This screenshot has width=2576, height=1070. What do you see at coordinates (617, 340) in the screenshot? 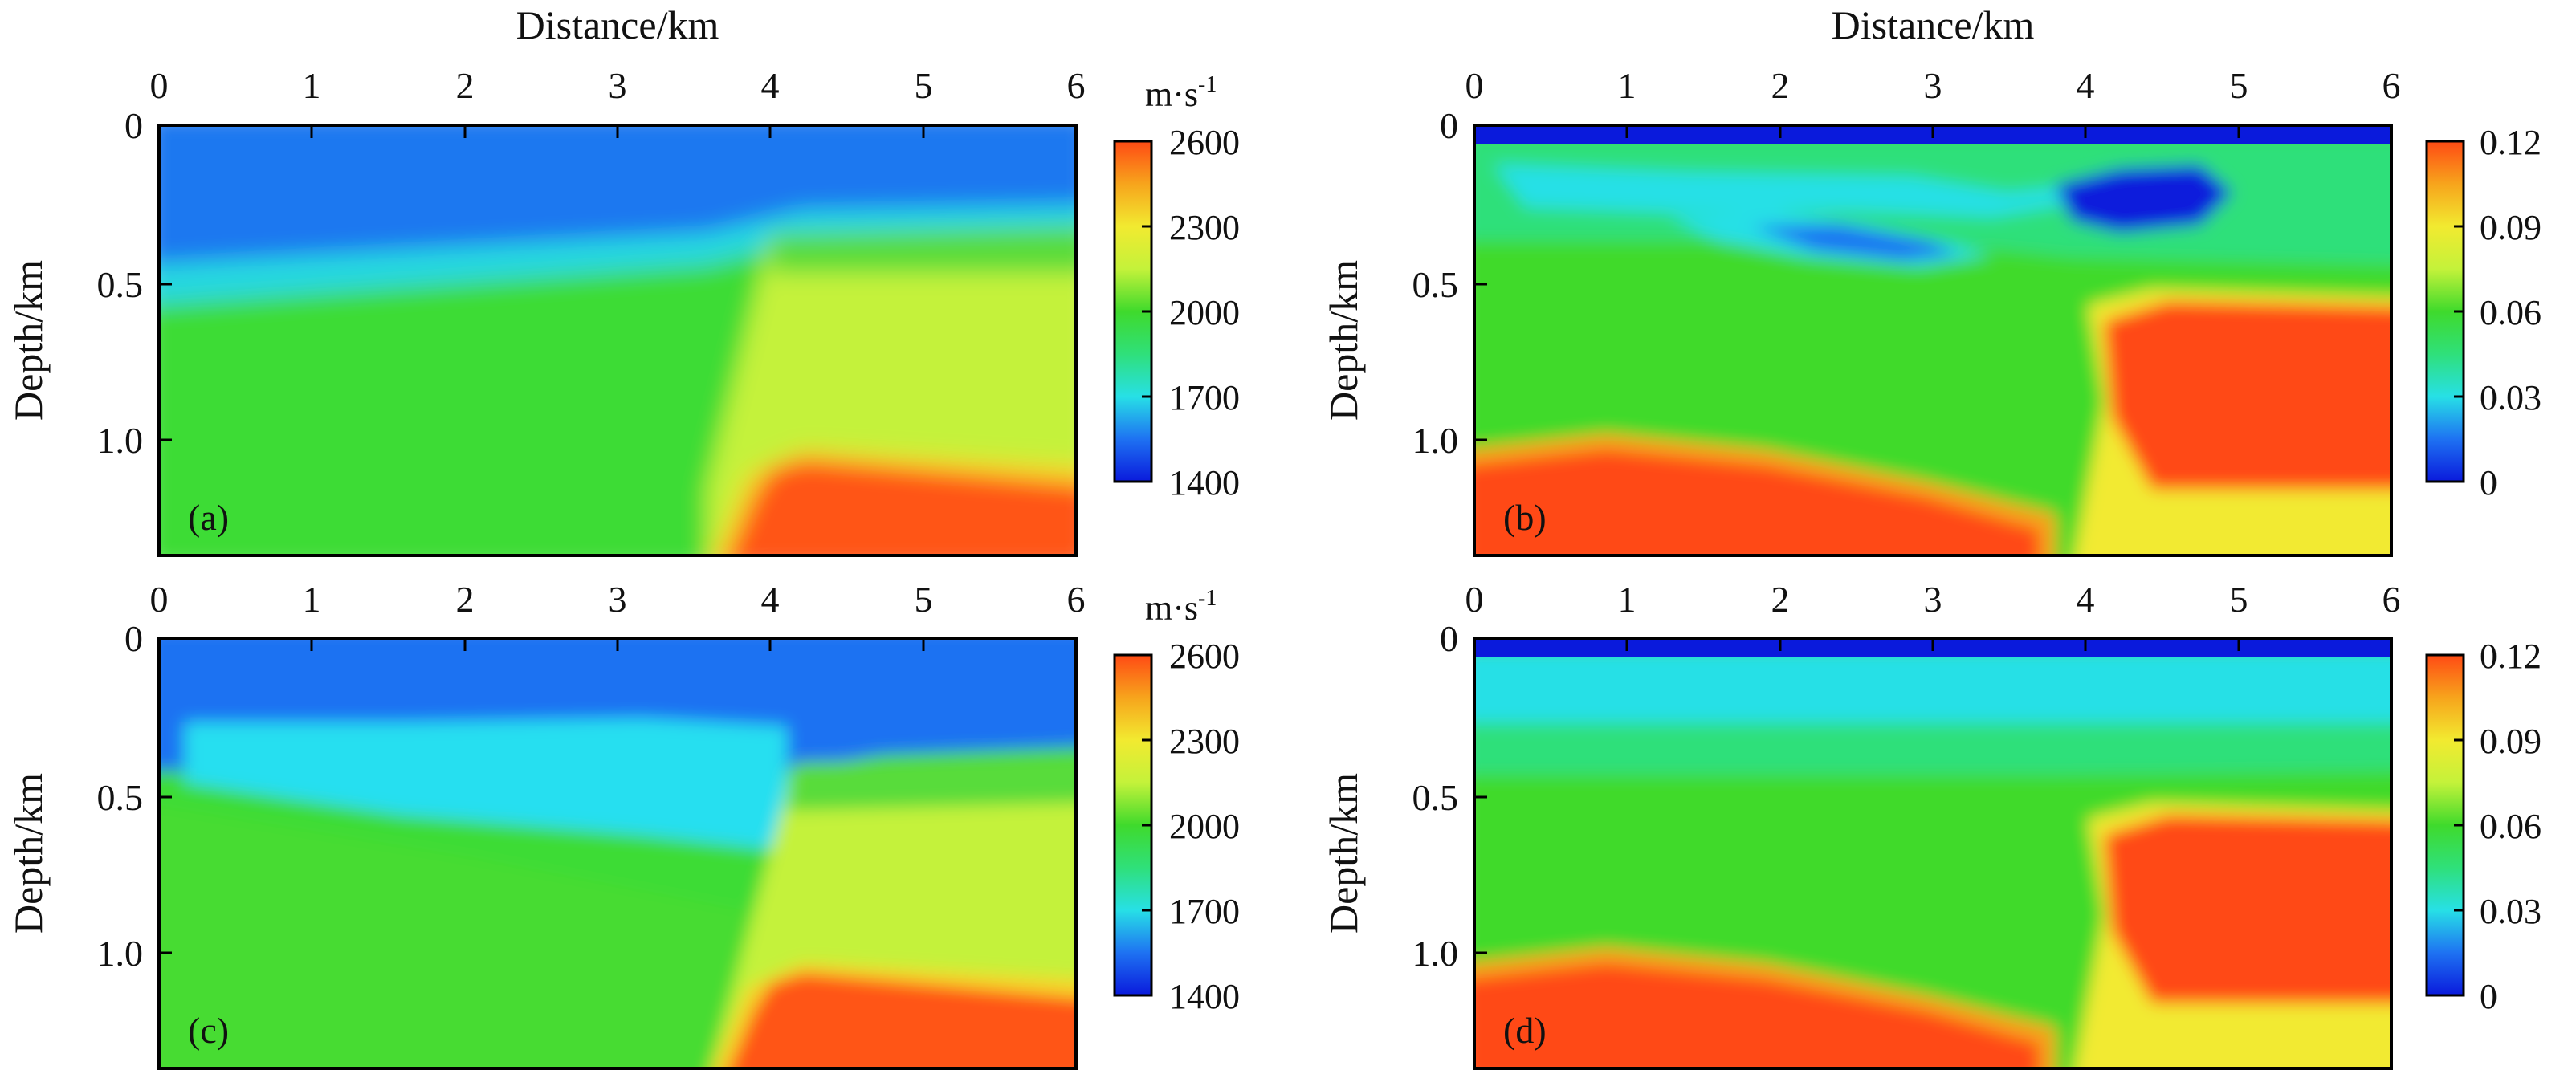
I see `heatmap-a` at bounding box center [617, 340].